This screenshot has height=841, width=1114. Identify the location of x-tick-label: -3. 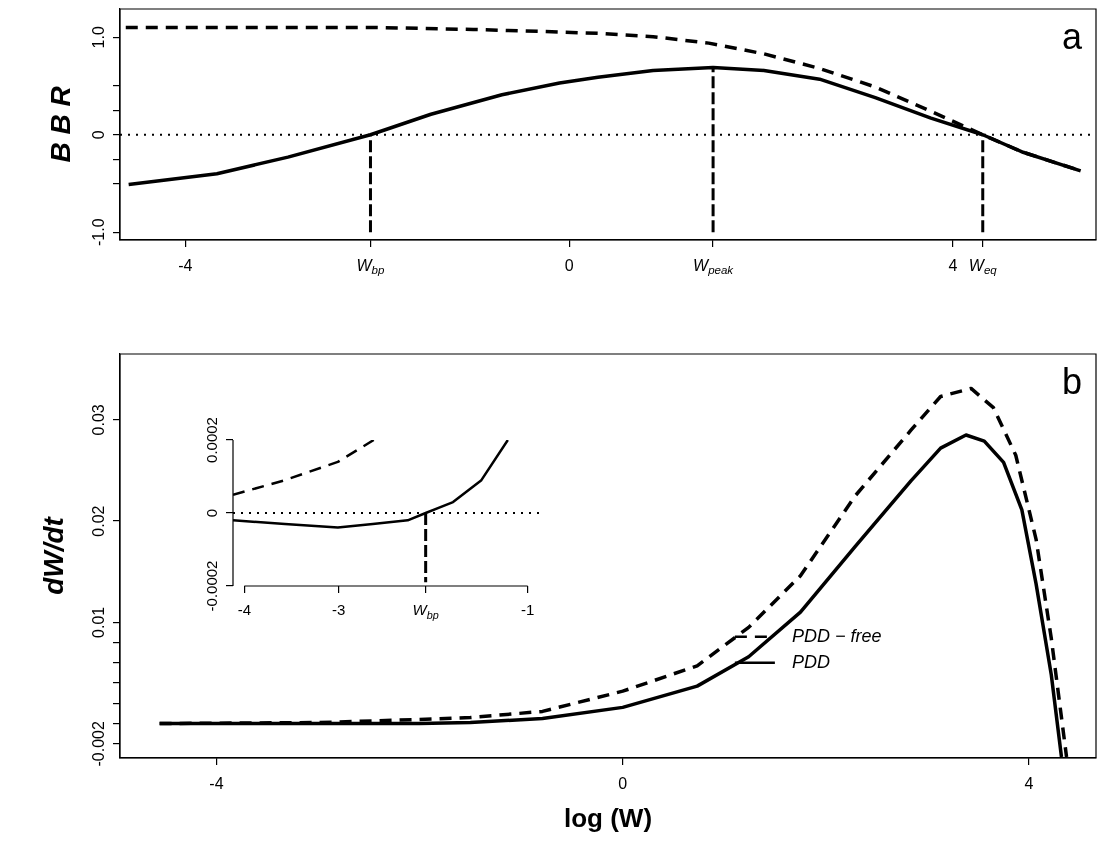
(339, 610).